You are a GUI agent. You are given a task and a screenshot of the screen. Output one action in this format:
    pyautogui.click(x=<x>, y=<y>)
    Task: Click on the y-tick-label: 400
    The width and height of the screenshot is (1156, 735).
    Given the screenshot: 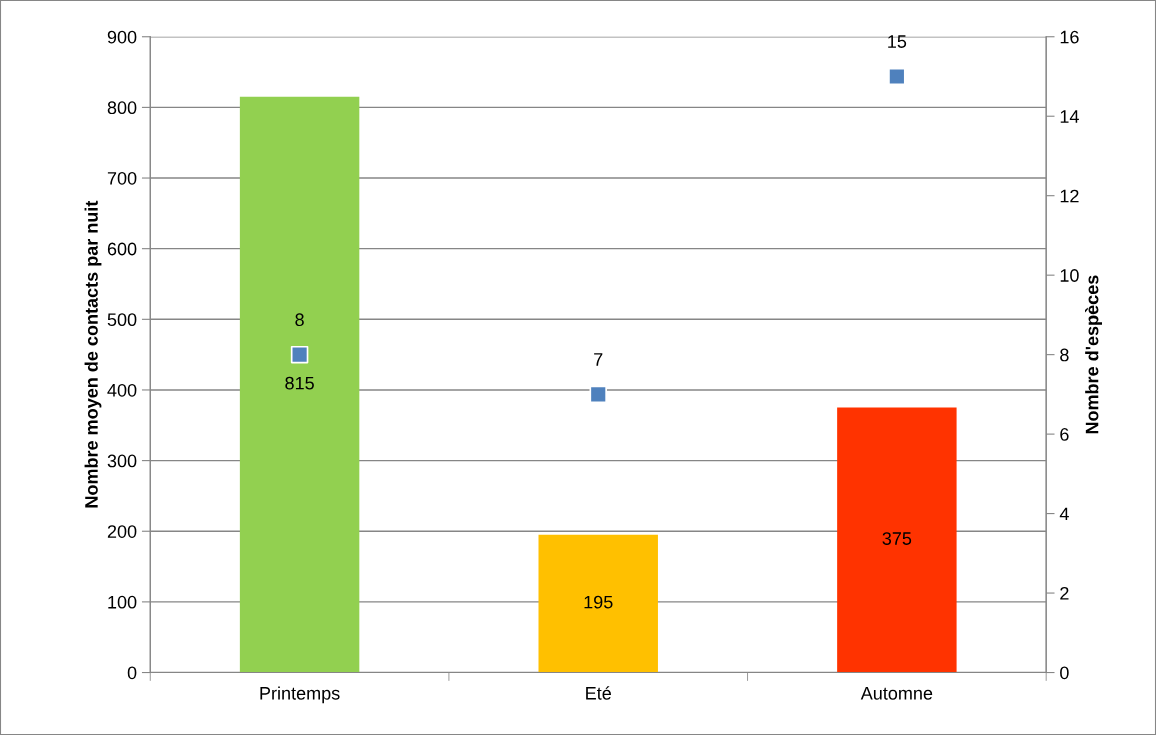 What is the action you would take?
    pyautogui.click(x=122, y=390)
    